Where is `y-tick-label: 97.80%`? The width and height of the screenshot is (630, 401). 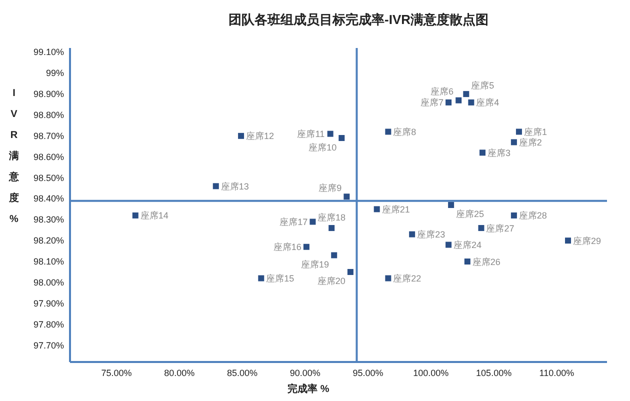
y-tick-label: 97.80% is located at coordinates (48, 324).